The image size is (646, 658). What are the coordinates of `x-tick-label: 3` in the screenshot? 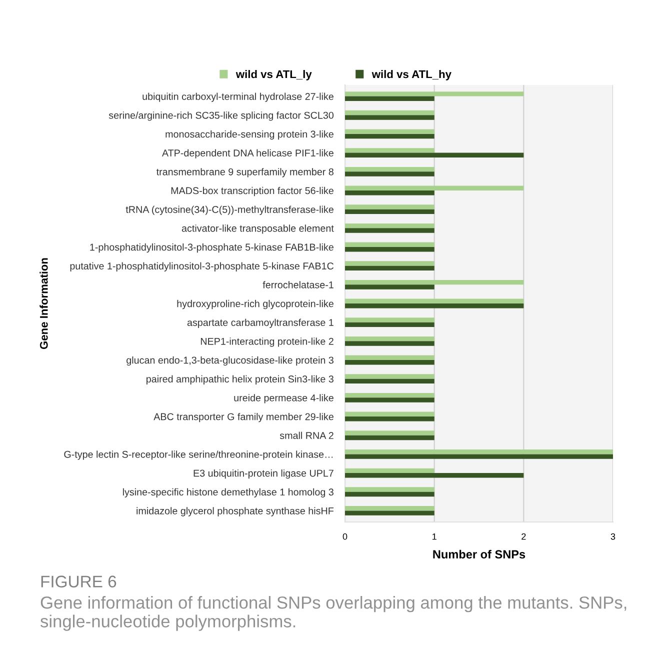 It's located at (613, 536).